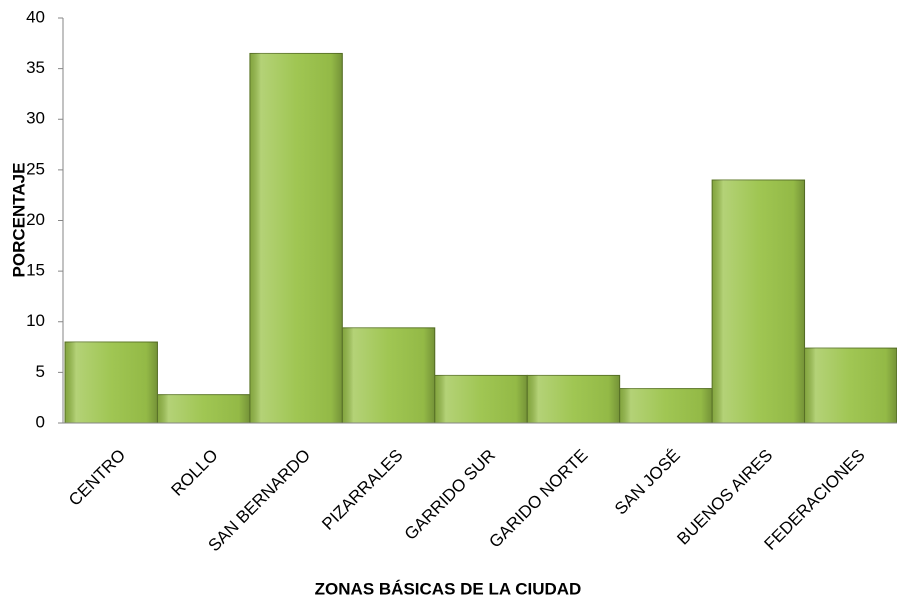 The height and width of the screenshot is (605, 897). Describe the element at coordinates (35, 320) in the screenshot. I see `y-tick-label: 10` at that location.